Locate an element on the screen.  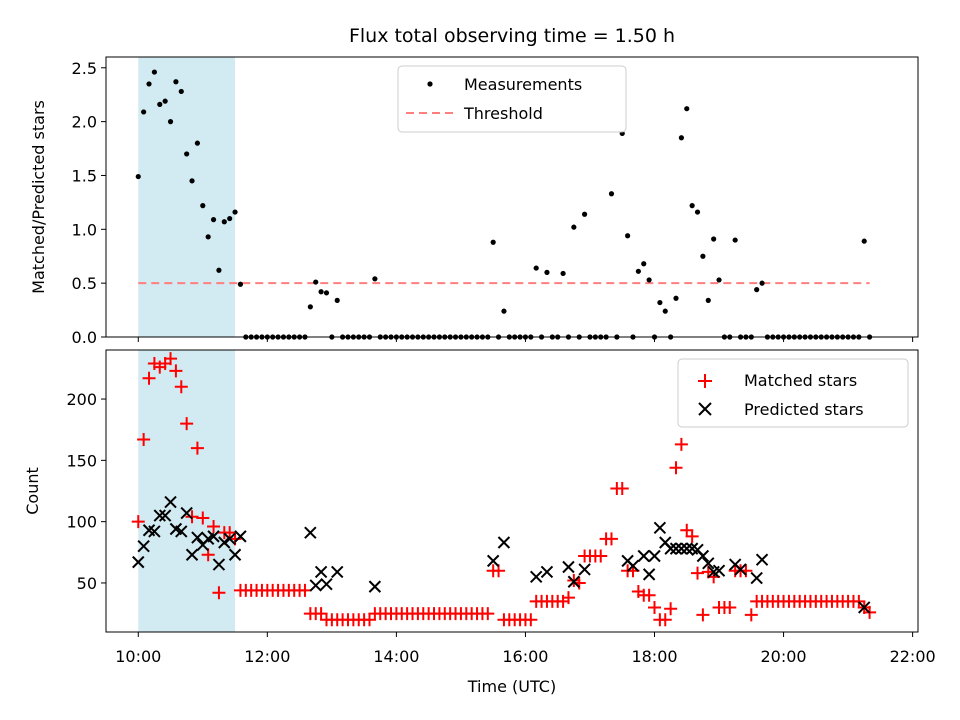
legend-marker-measurements is located at coordinates (430, 84).